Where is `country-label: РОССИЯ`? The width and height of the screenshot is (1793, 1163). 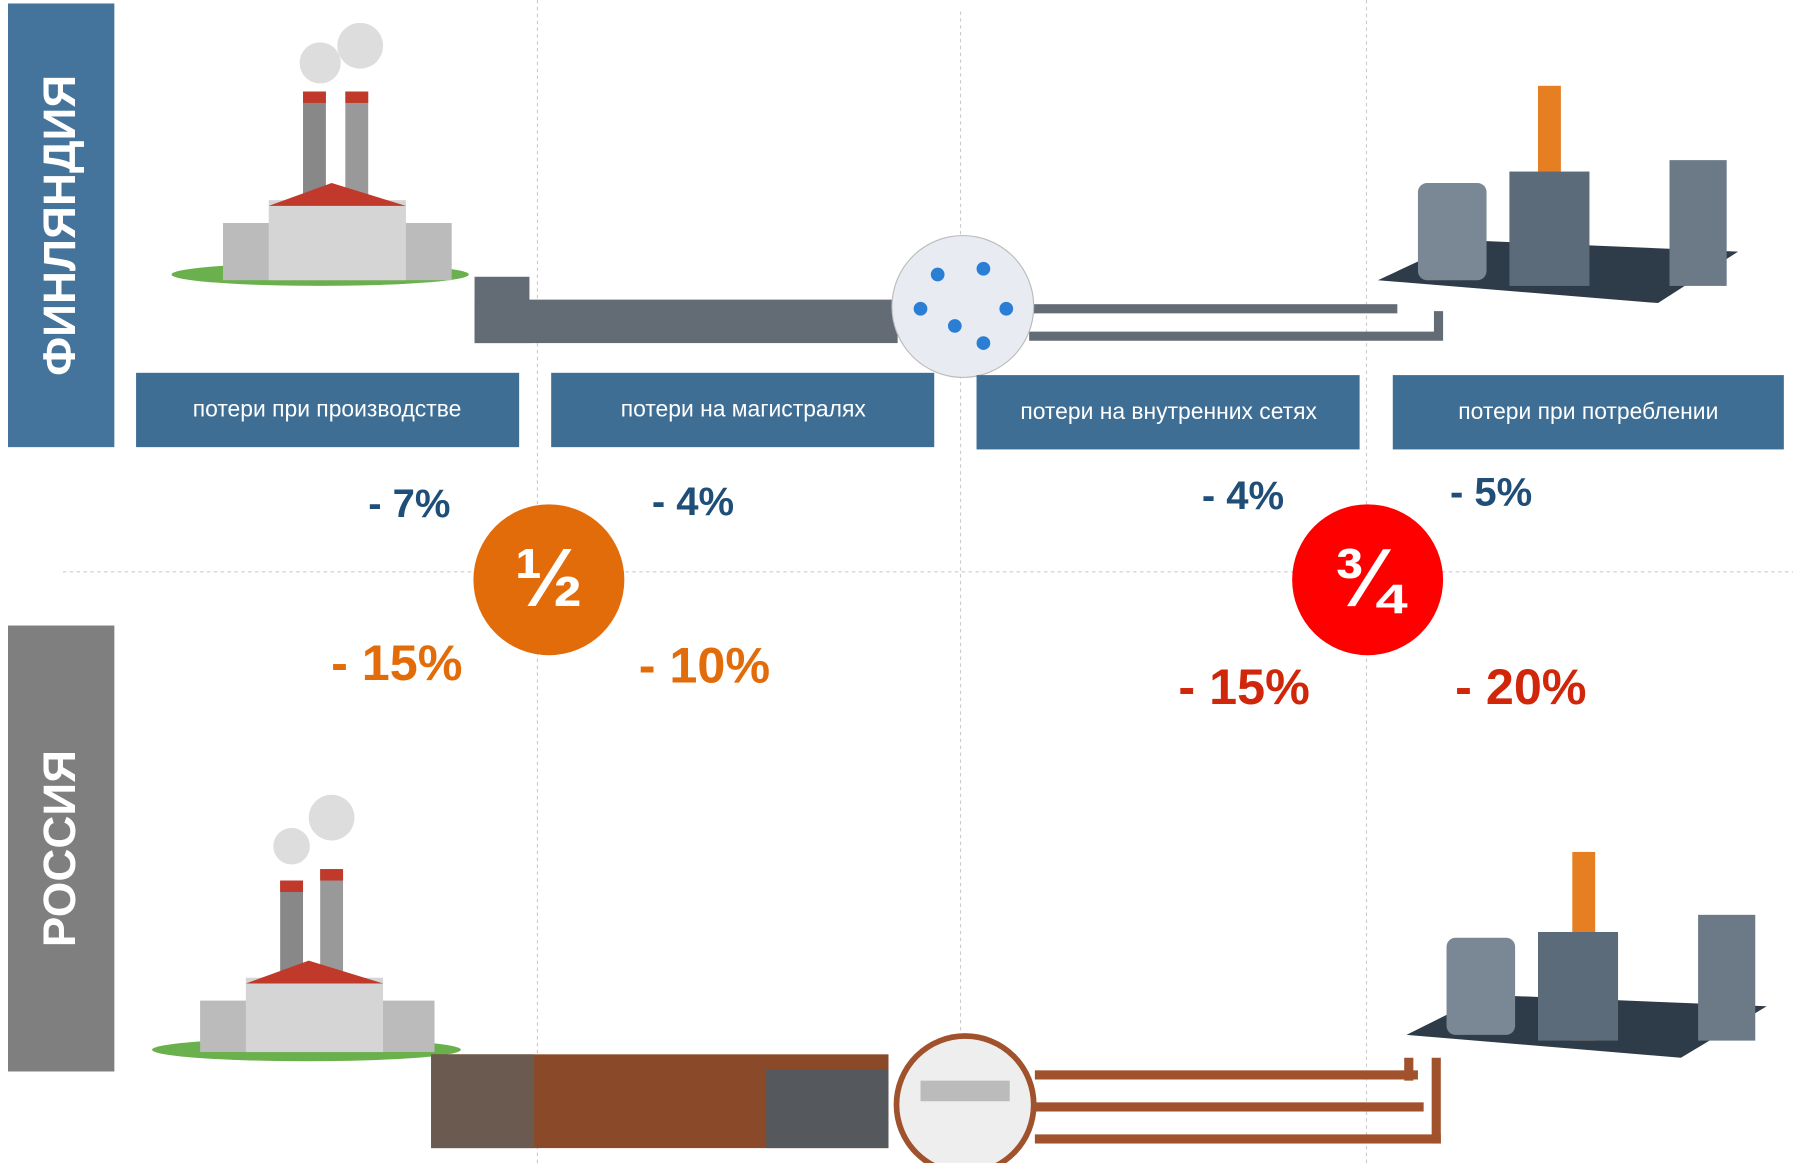
country-label: РОССИЯ is located at coordinates (59, 848).